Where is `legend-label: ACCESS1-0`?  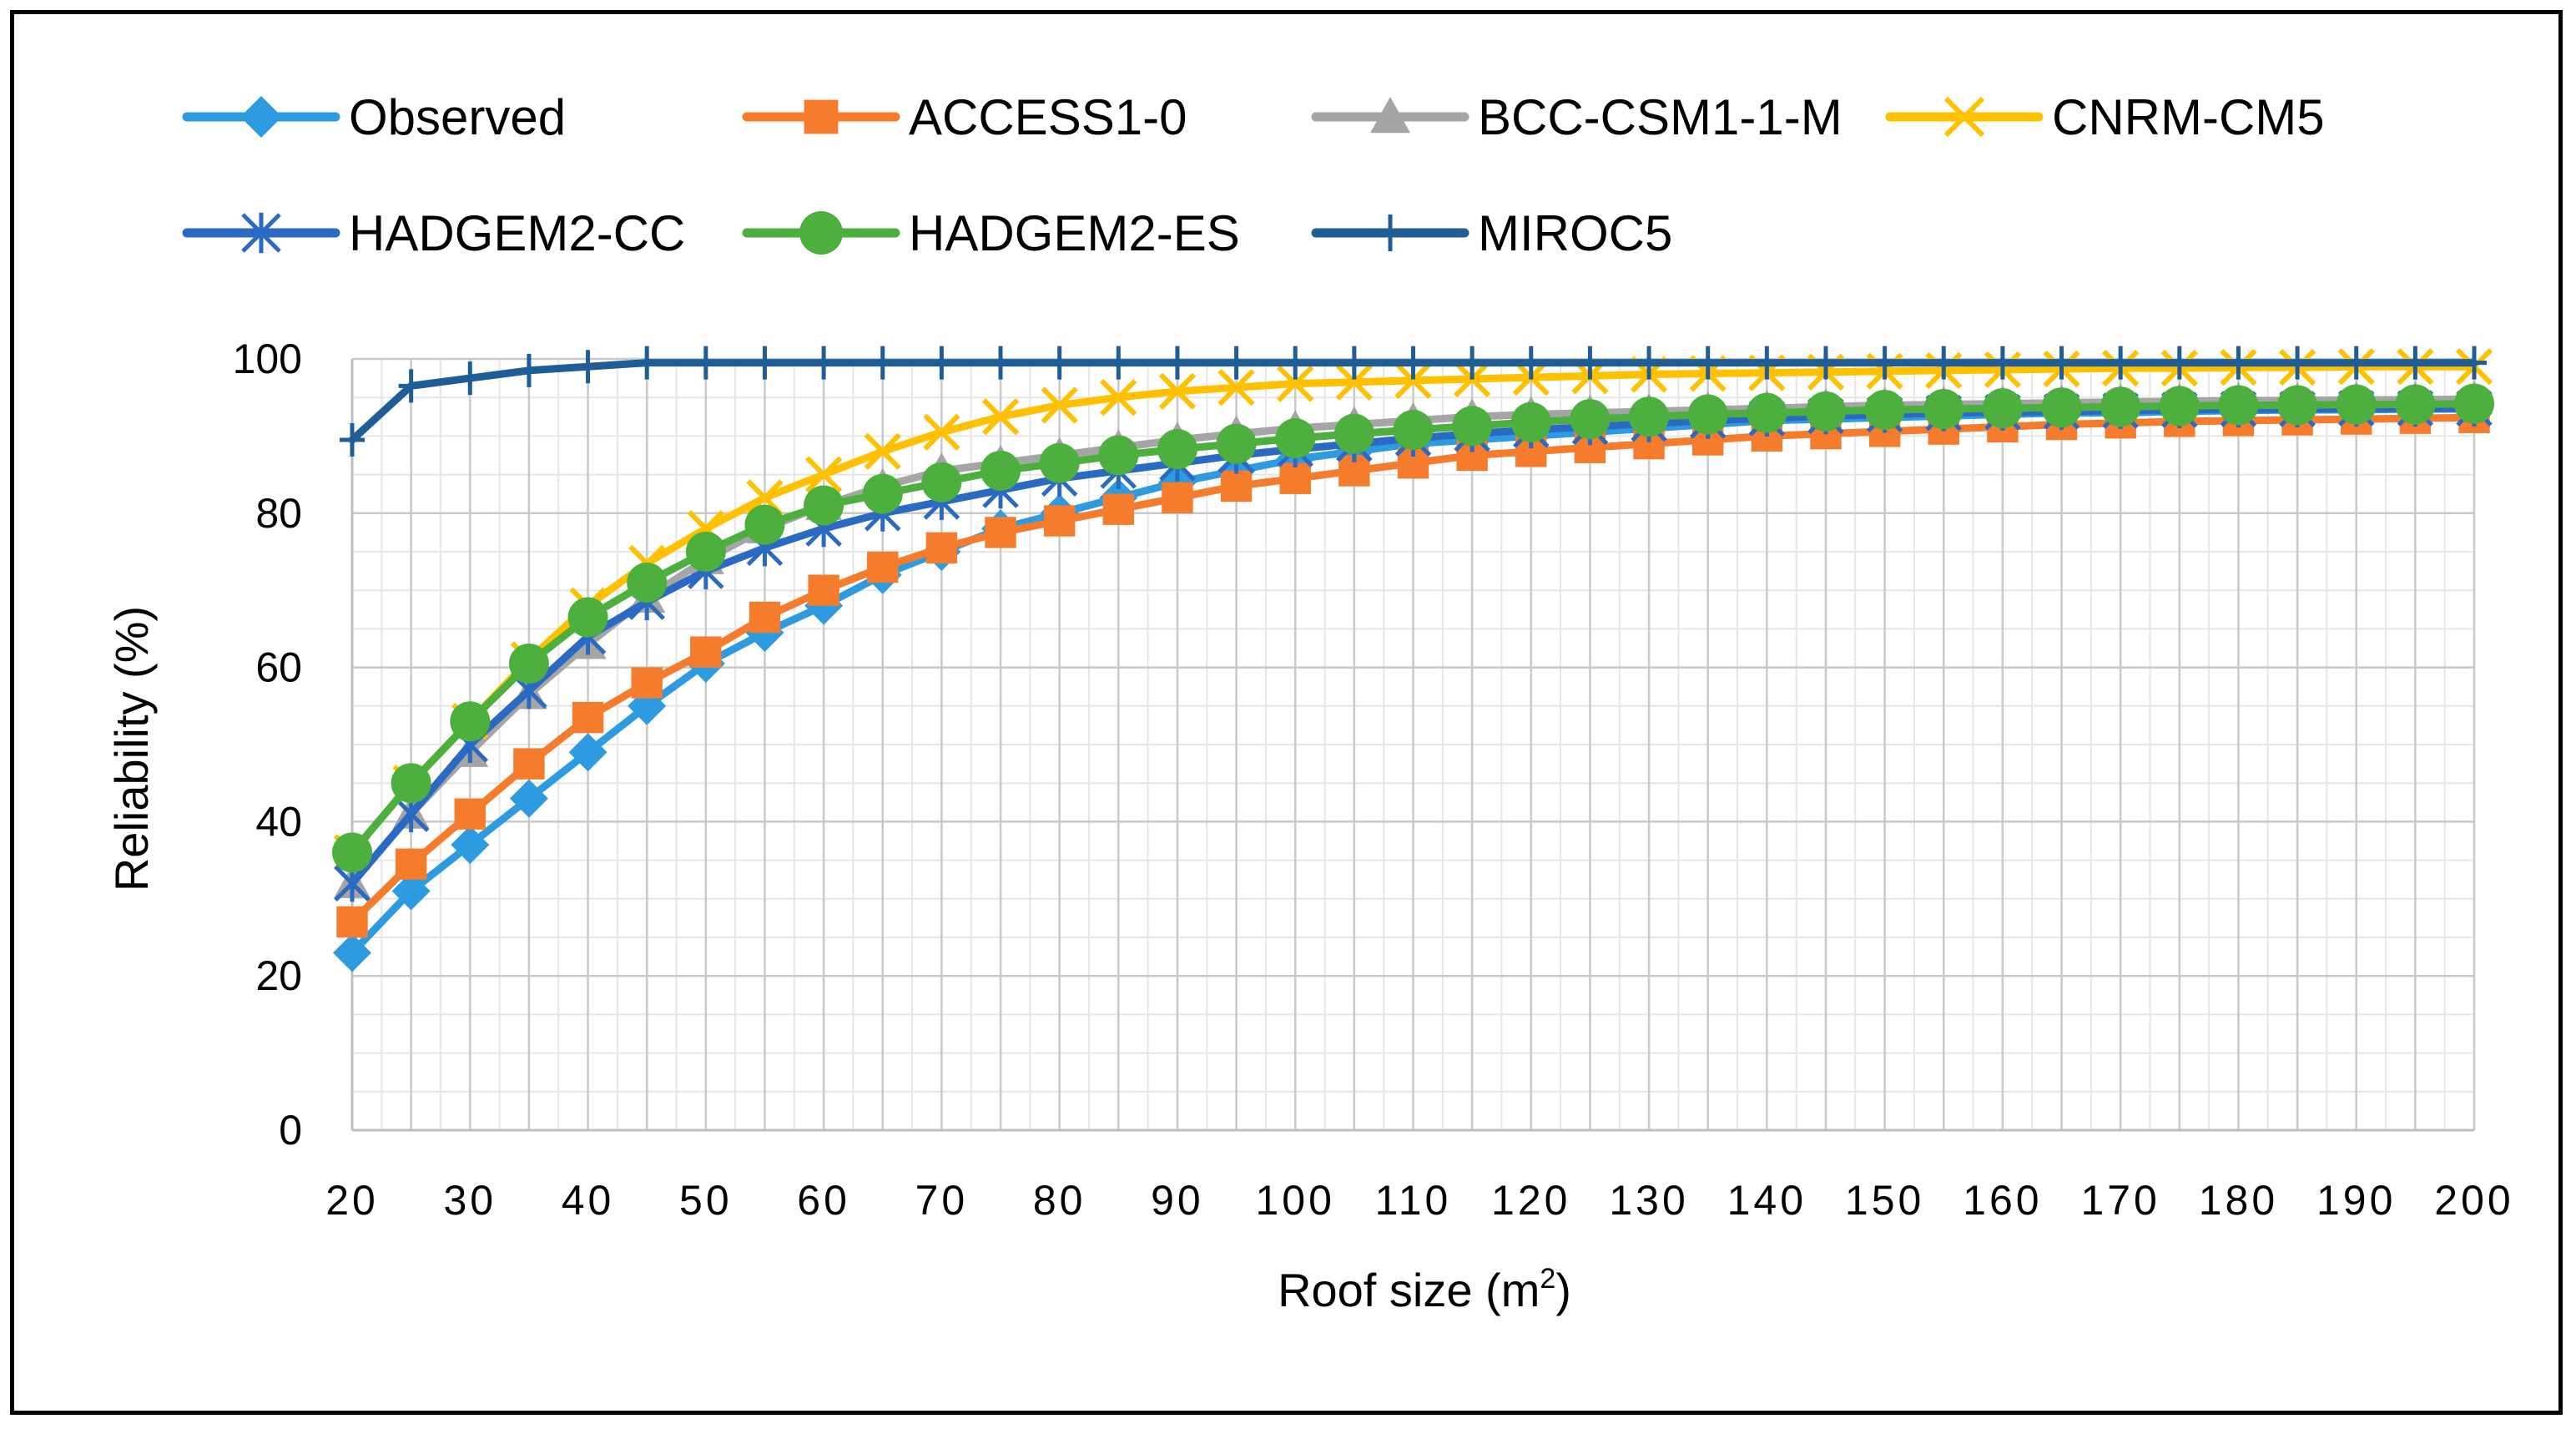 legend-label: ACCESS1-0 is located at coordinates (1048, 117).